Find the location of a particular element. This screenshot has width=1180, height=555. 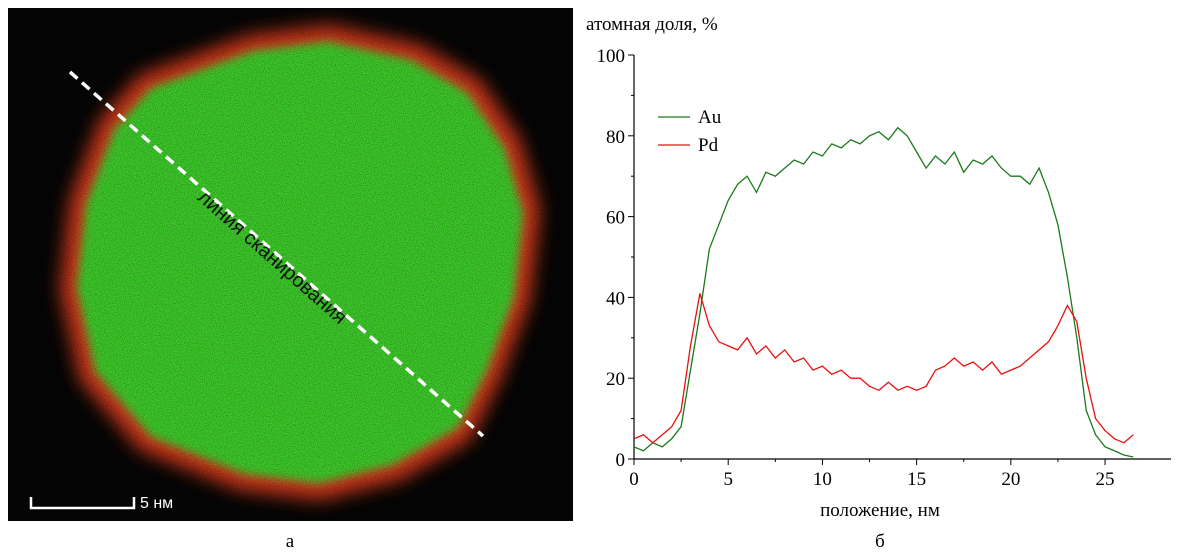

y-tick-label: 80 is located at coordinates (615, 137).